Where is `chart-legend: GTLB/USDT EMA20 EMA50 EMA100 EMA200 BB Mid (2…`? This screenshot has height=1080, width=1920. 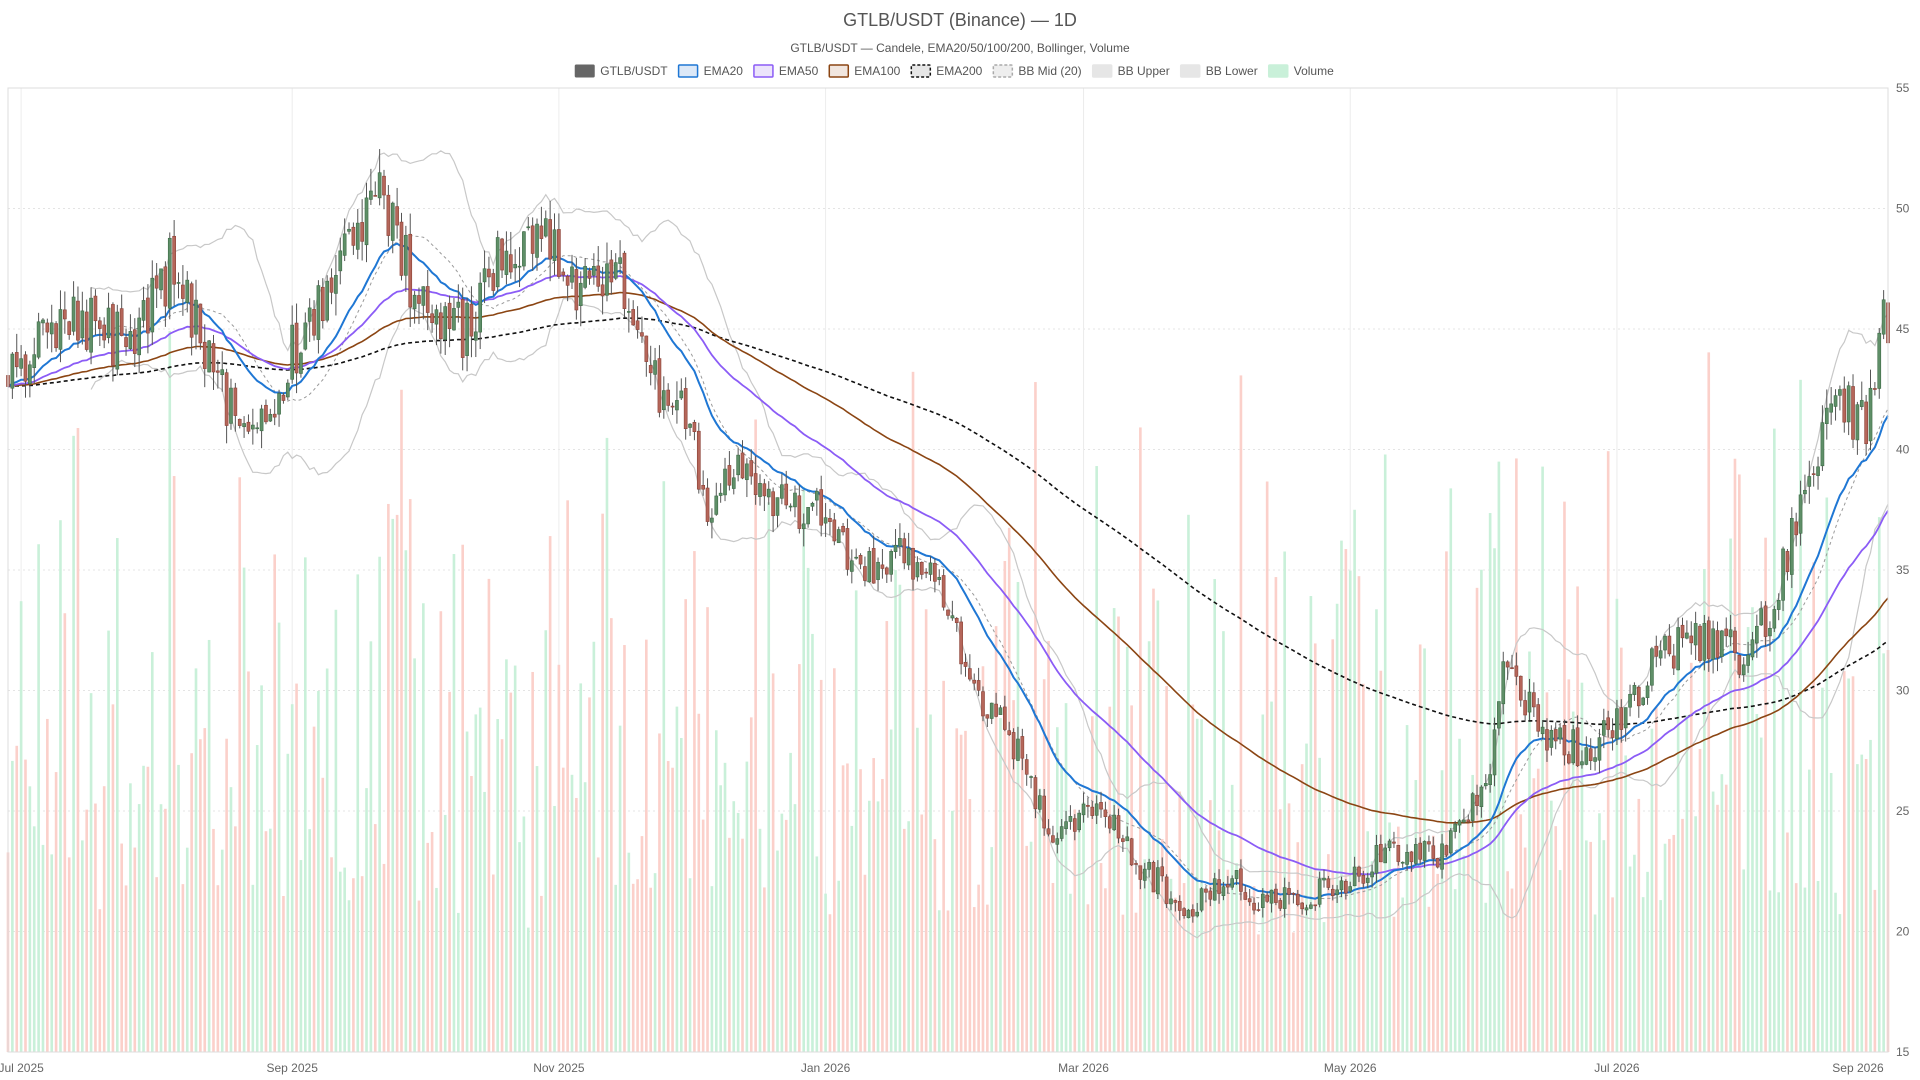 chart-legend: GTLB/USDT EMA20 EMA50 EMA100 EMA200 BB Mid (2… is located at coordinates (954, 71).